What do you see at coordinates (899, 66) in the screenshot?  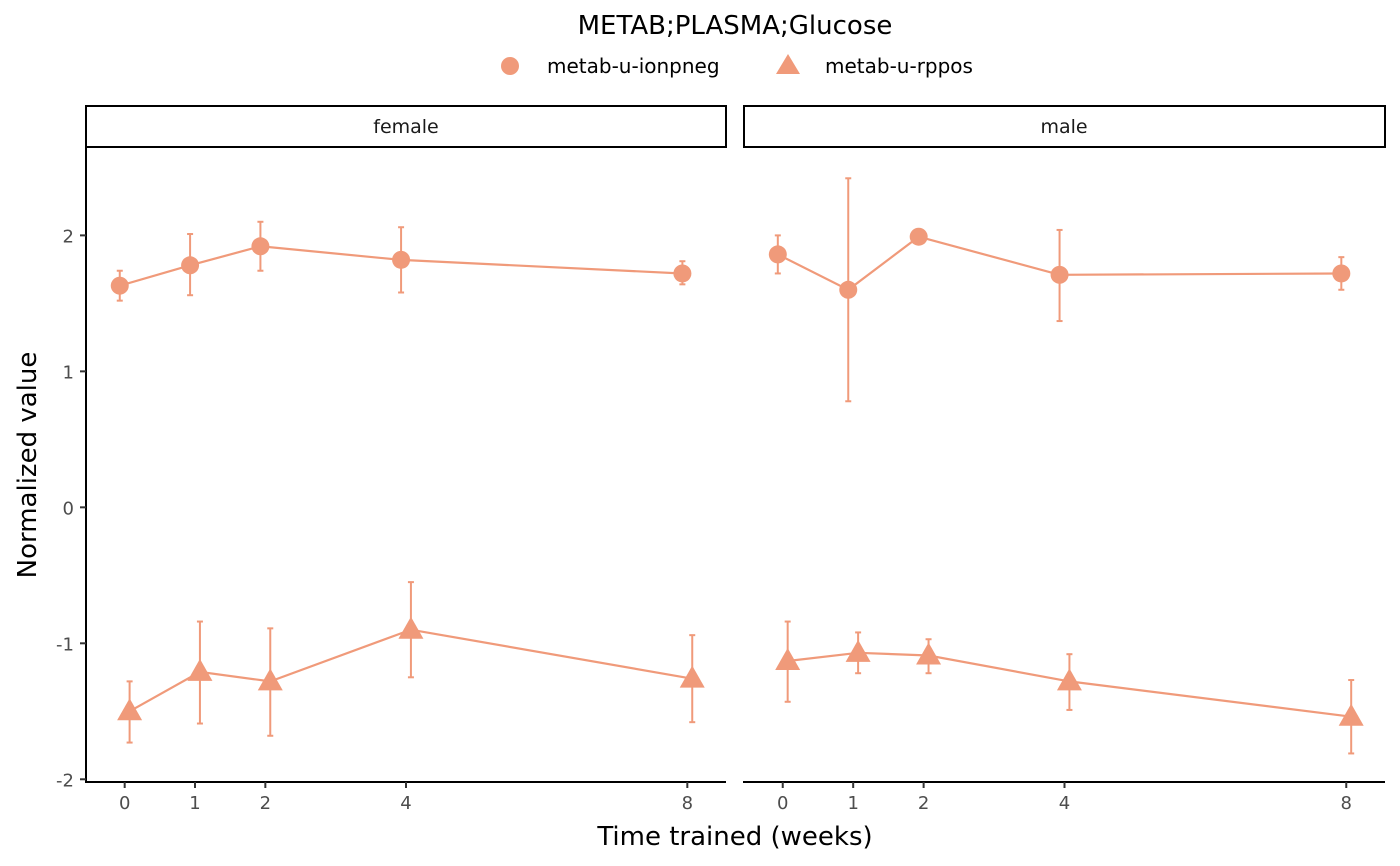 I see `legend-label-rppos: metab-u-rppos` at bounding box center [899, 66].